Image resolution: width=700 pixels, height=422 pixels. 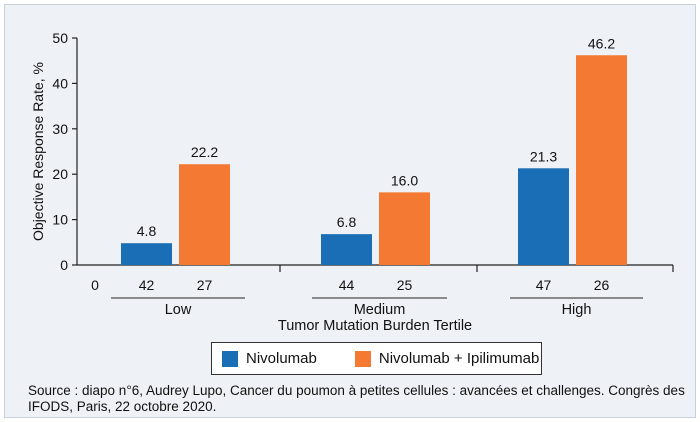 I want to click on n-label: 25, so click(x=405, y=285).